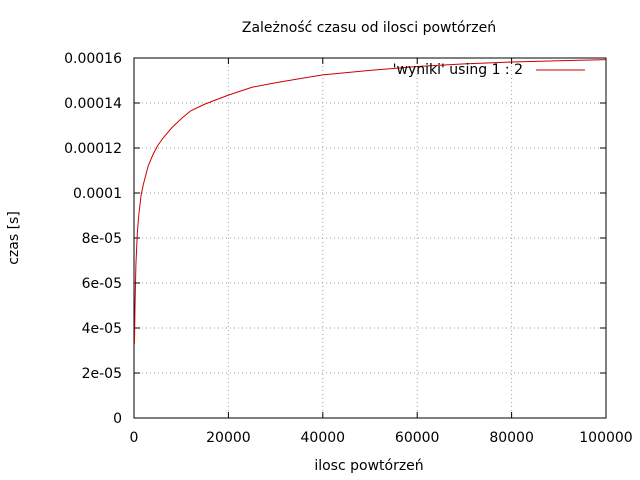  What do you see at coordinates (511, 438) in the screenshot?
I see `x-tick-label: 80000` at bounding box center [511, 438].